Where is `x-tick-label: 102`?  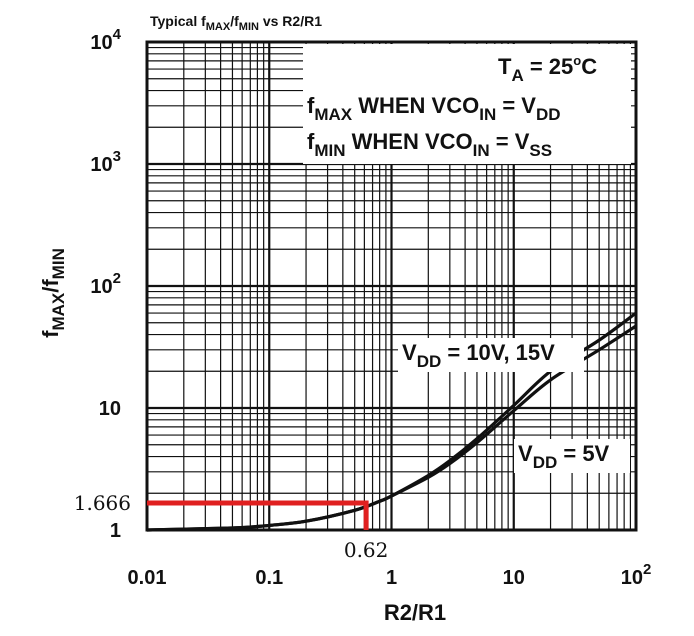
x-tick-label: 102 is located at coordinates (636, 575).